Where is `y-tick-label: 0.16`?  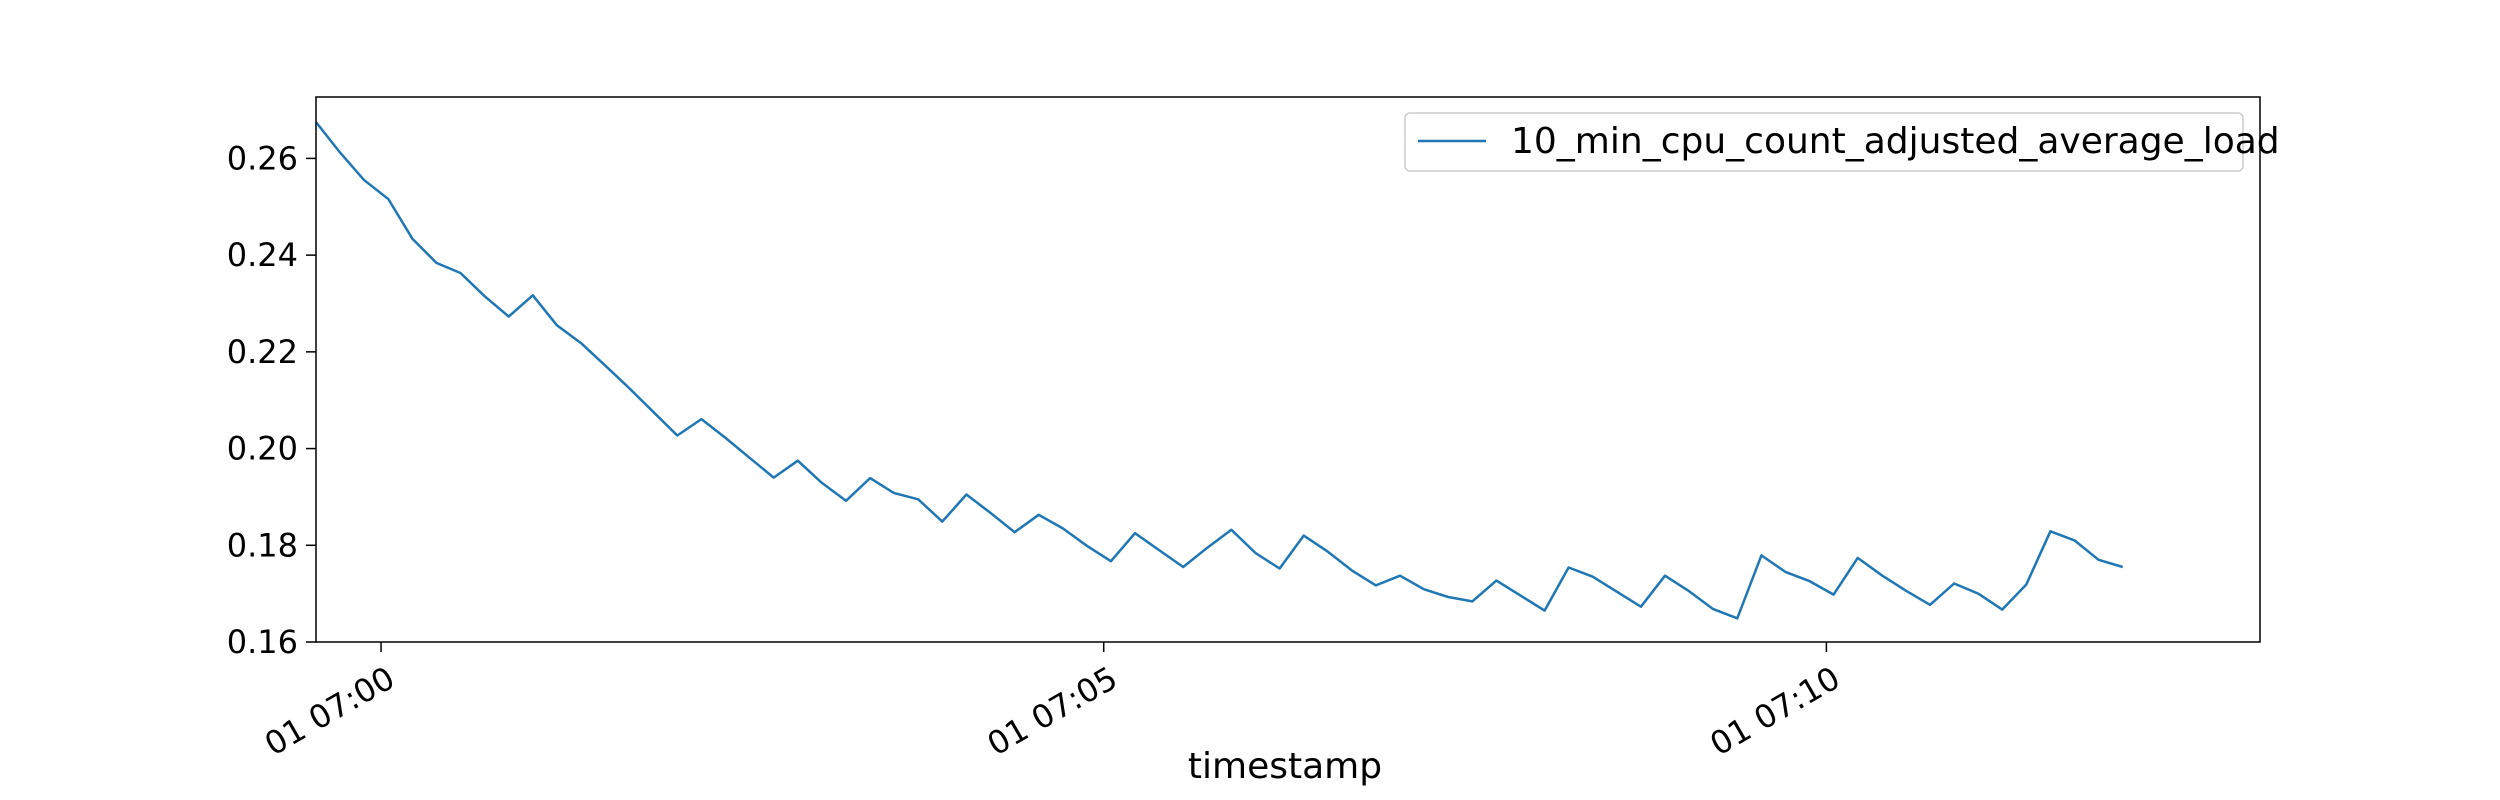 y-tick-label: 0.16 is located at coordinates (262, 642).